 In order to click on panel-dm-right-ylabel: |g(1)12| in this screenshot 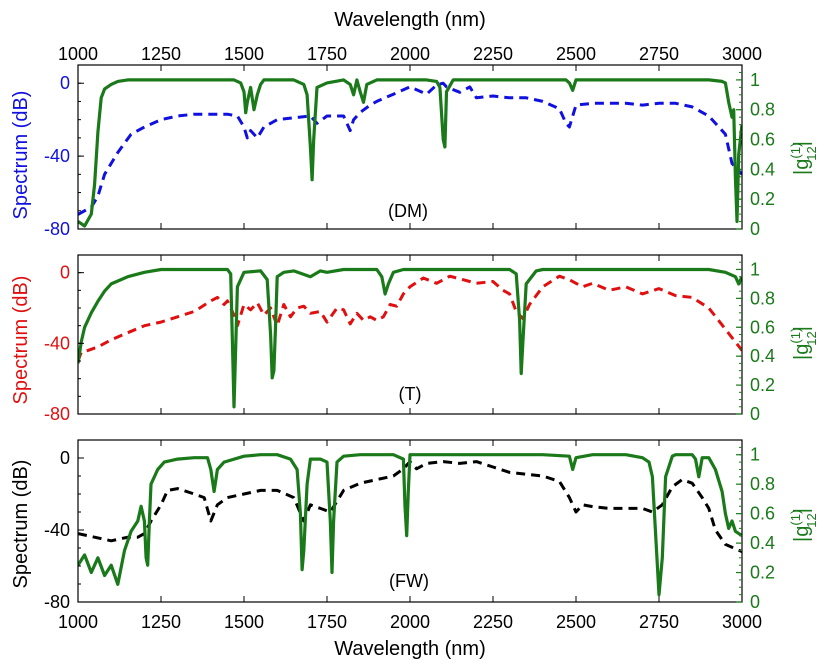, I will do `click(803, 158)`.